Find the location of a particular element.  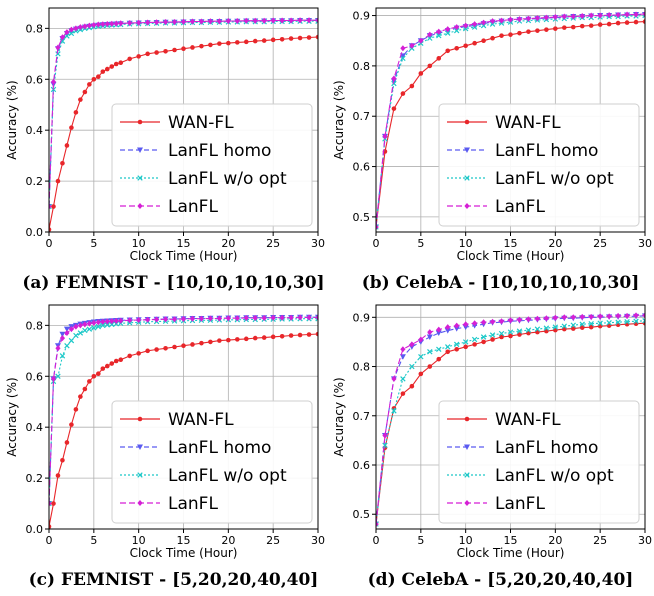

x-tick-label: 15 is located at coordinates (511, 540).